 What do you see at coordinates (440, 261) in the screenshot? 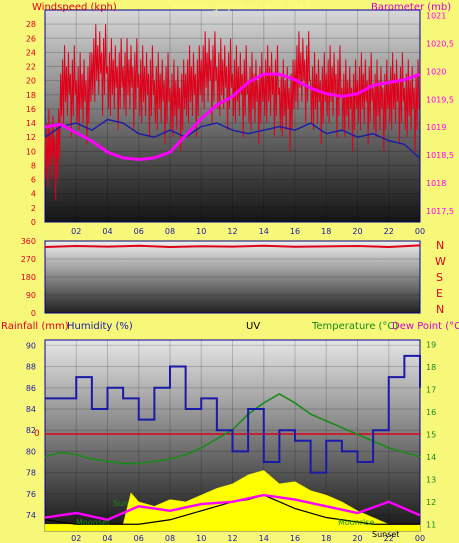
I see `direction-label-w: W` at bounding box center [440, 261].